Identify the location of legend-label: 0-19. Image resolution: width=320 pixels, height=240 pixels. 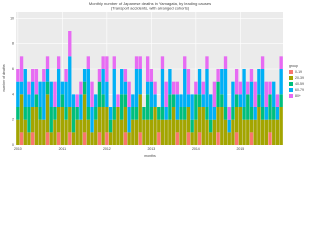
(298, 72).